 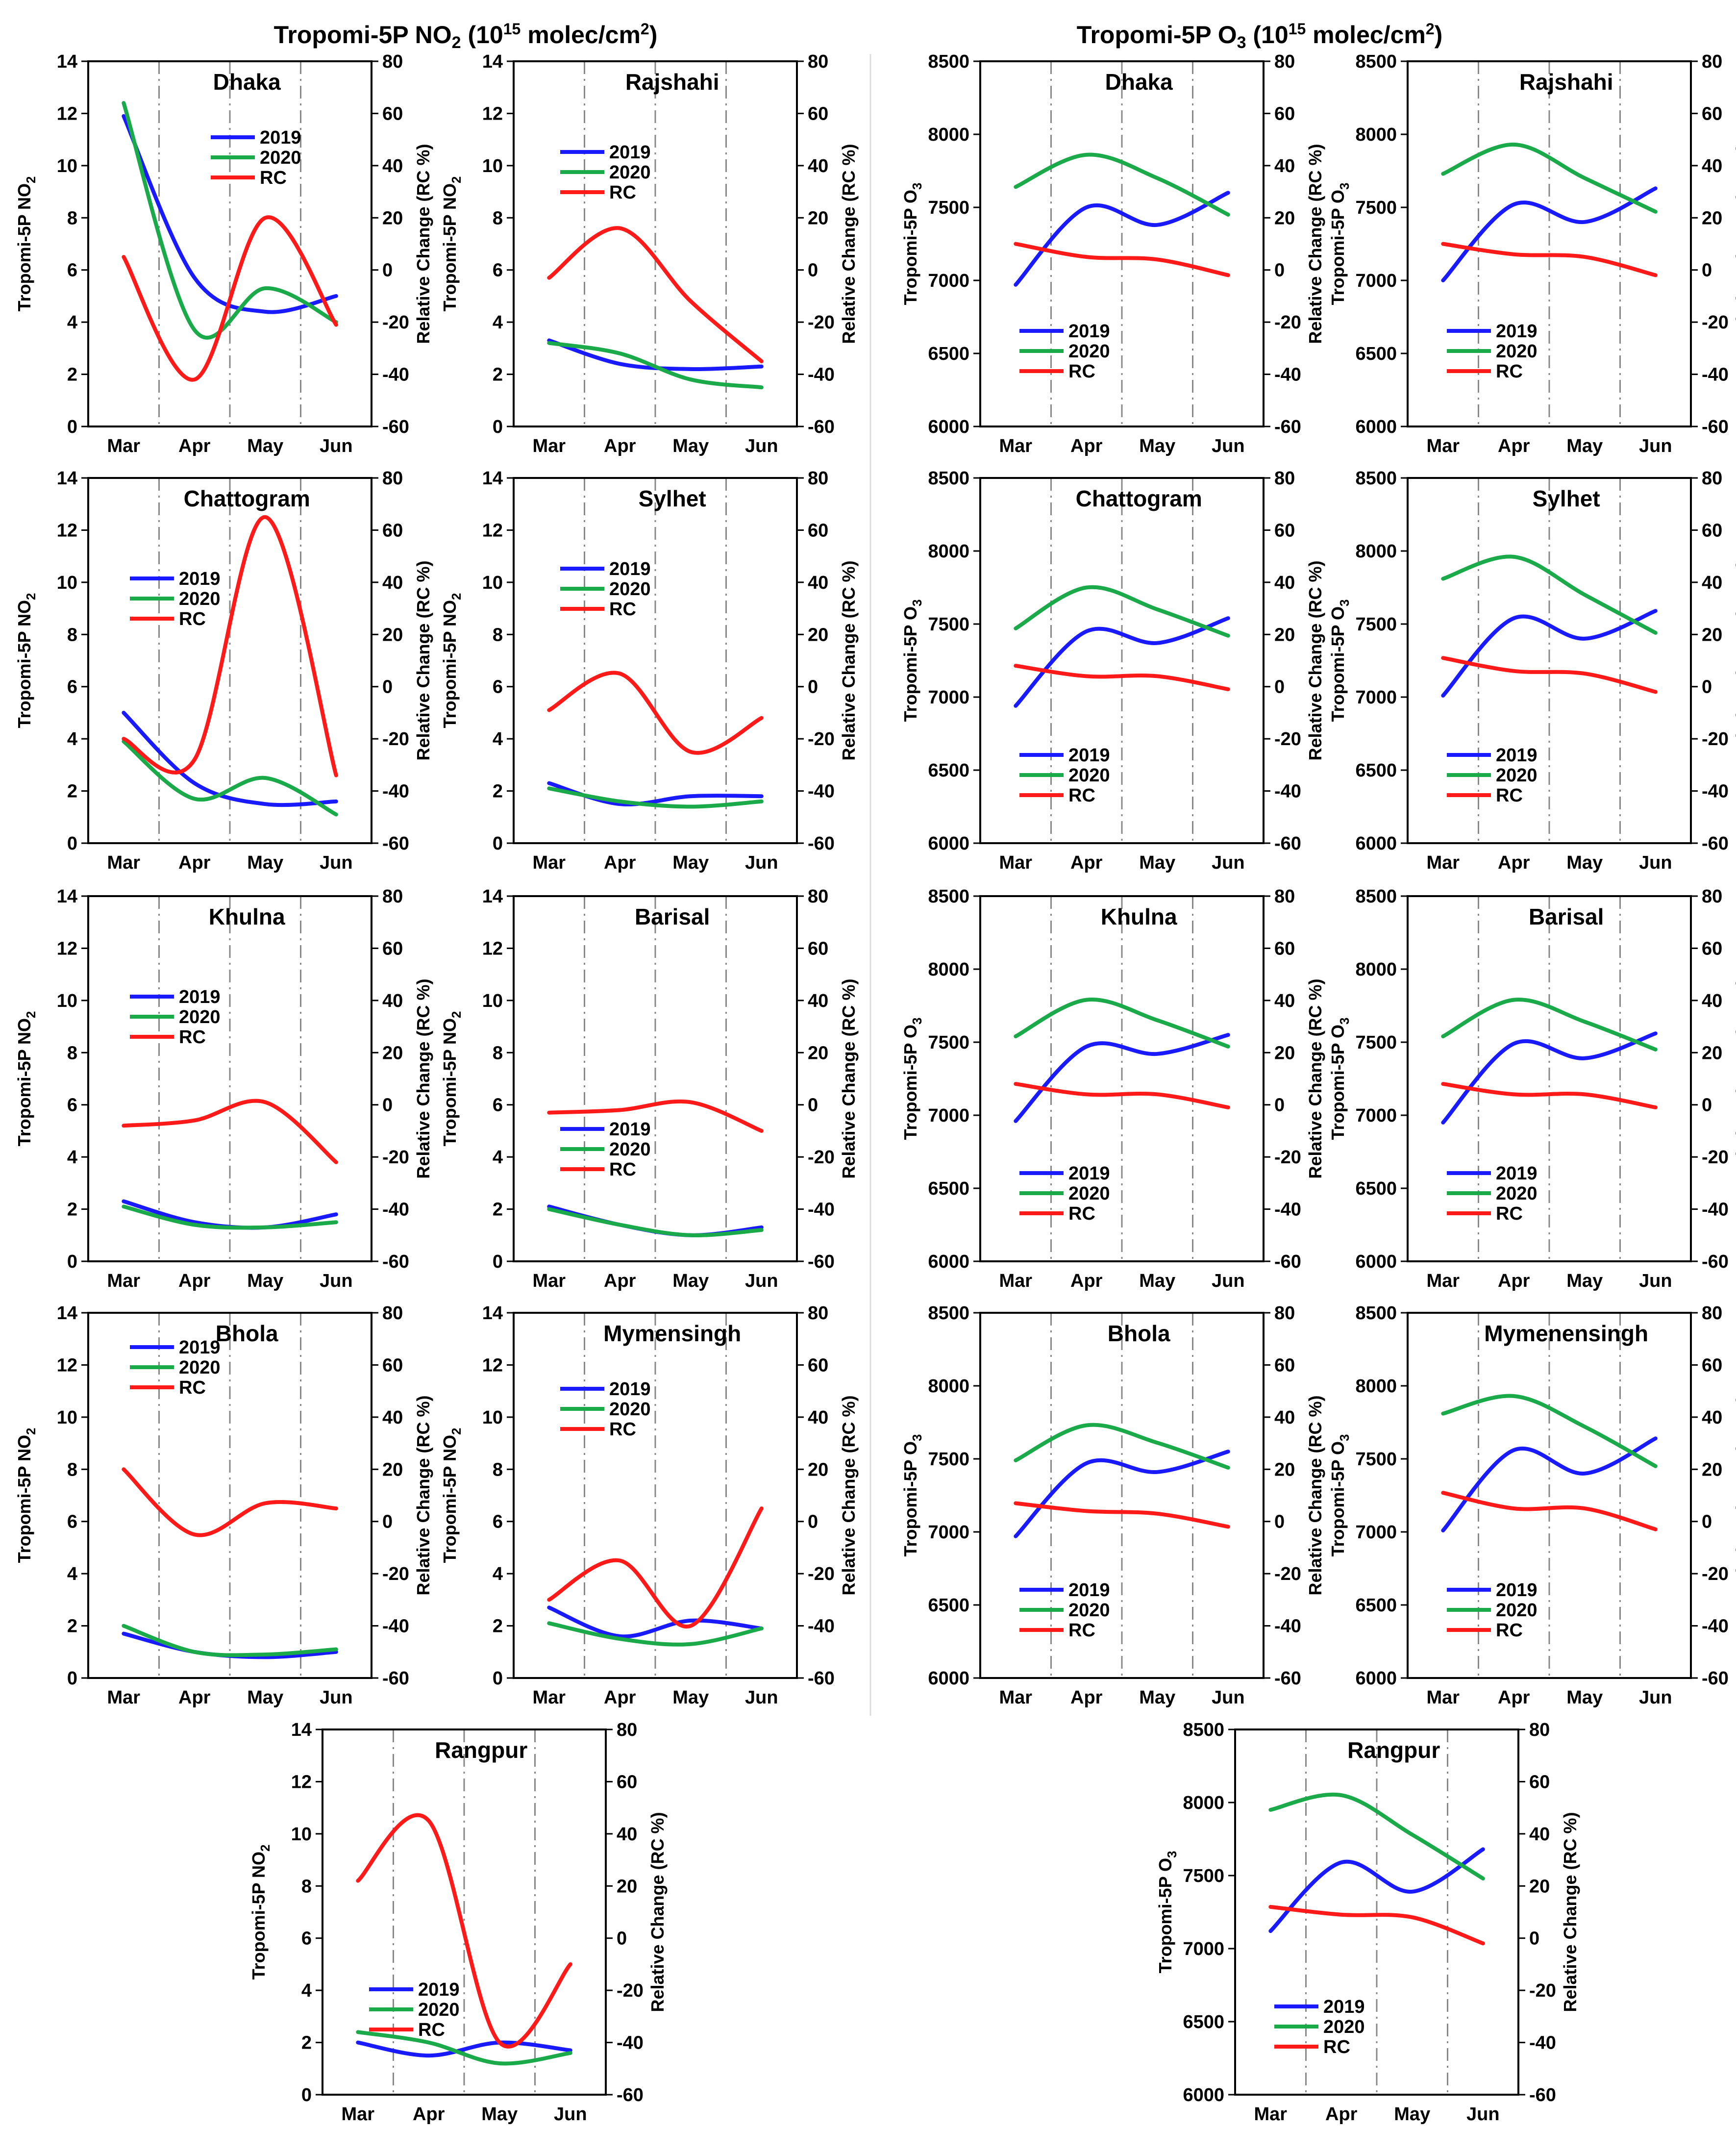 What do you see at coordinates (1566, 1334) in the screenshot?
I see `panel-title: Mymenensingh` at bounding box center [1566, 1334].